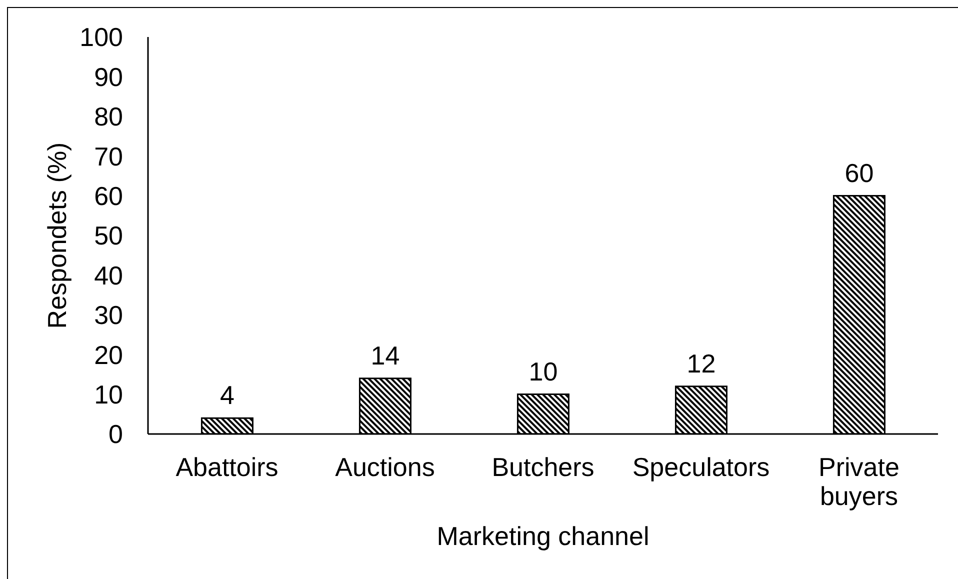 The image size is (958, 579). Describe the element at coordinates (227, 395) in the screenshot. I see `data-label: 4` at that location.